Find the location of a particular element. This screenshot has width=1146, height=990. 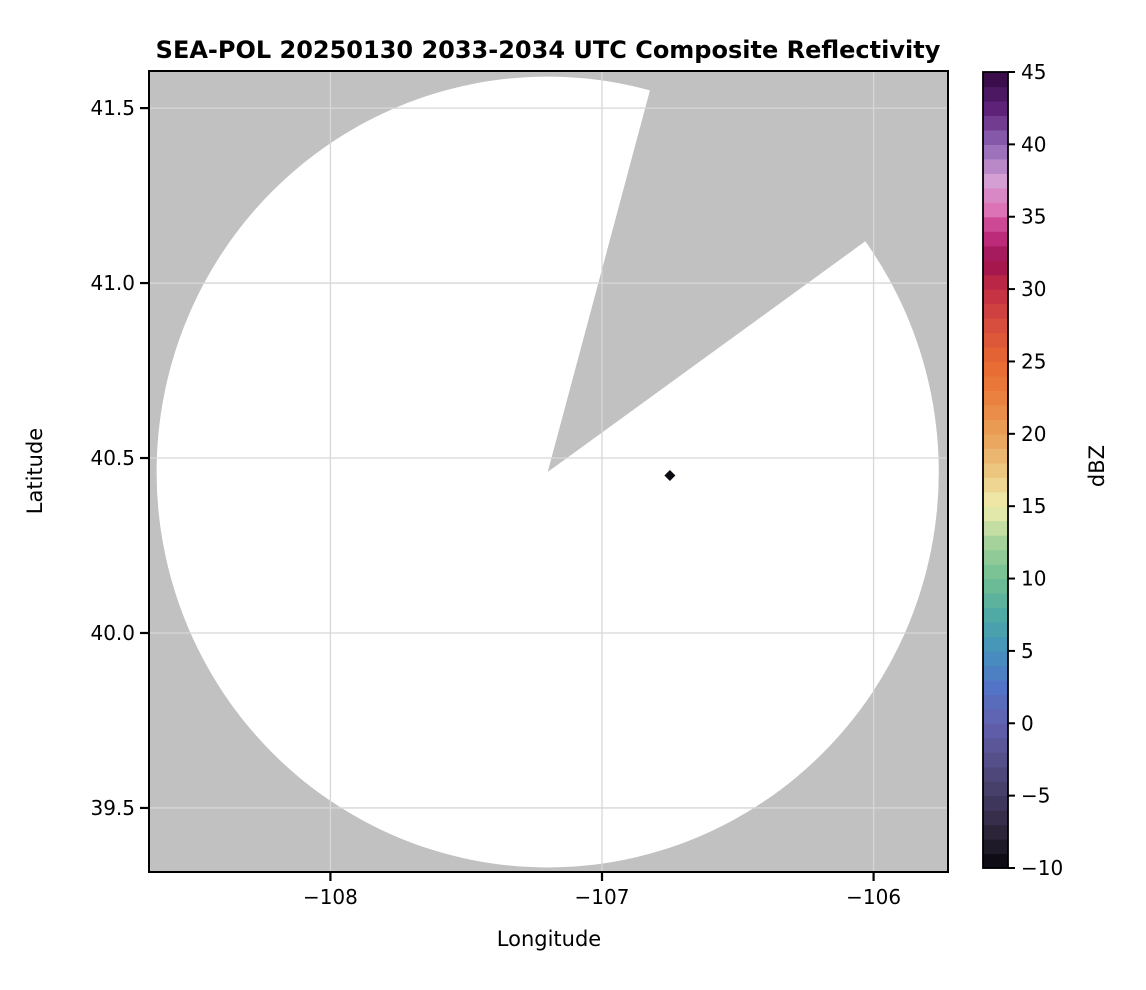

colorbar-frame is located at coordinates (995, 470).